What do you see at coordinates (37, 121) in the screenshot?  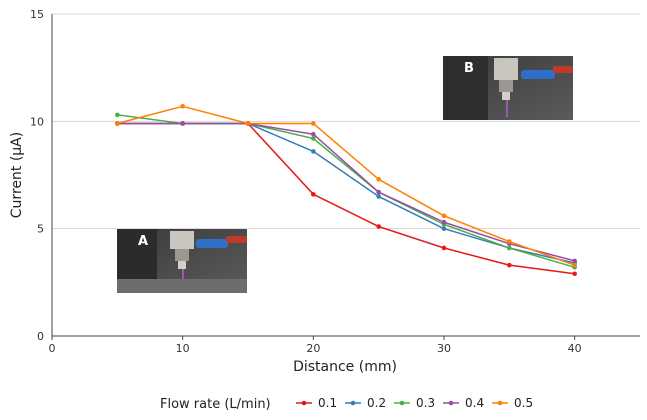 I see `y-tick-label-10: 10` at bounding box center [37, 121].